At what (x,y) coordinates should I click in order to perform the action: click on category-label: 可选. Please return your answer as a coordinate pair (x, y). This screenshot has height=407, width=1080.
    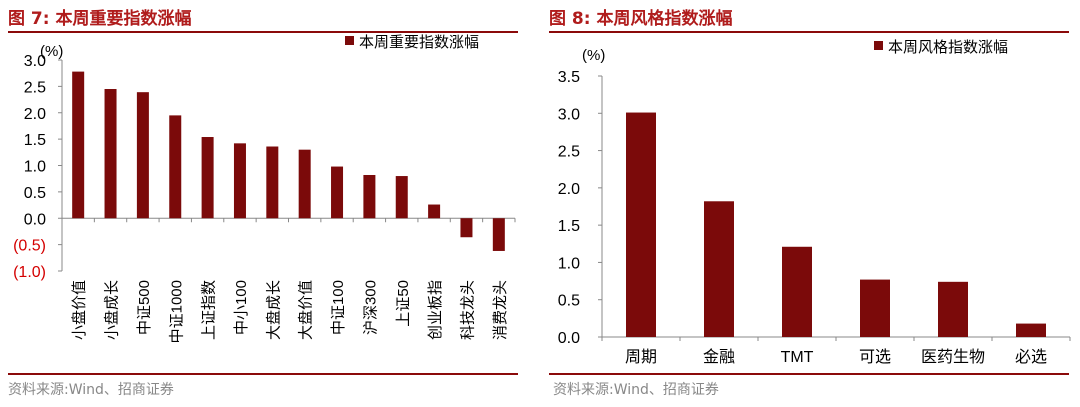
    Looking at the image, I should click on (875, 357).